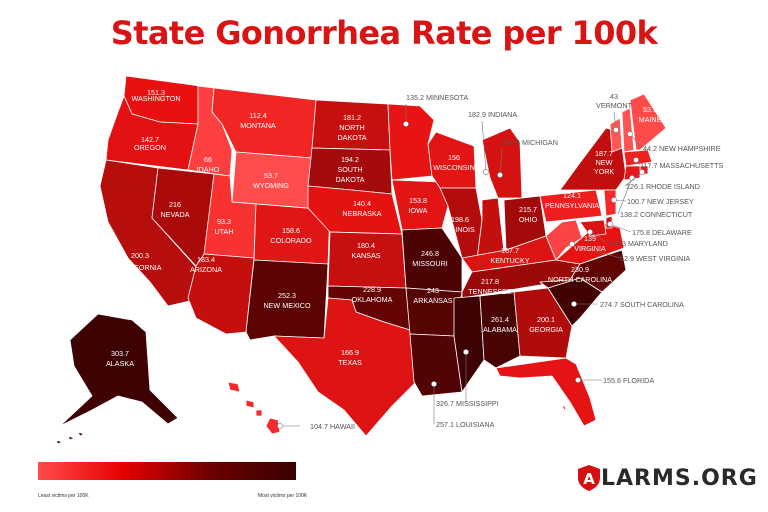 This screenshot has height=512, width=768. I want to click on state-label-north-carolina: 230.9, so click(580, 269).